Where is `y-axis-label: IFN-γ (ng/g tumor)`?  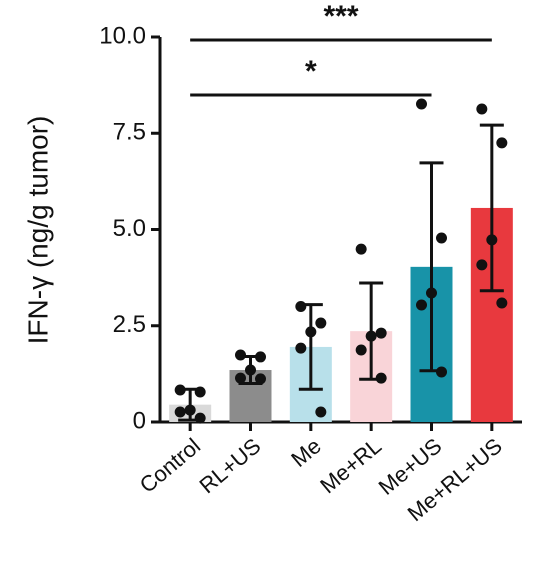
y-axis-label: IFN-γ (ng/g tumor) is located at coordinates (37, 230).